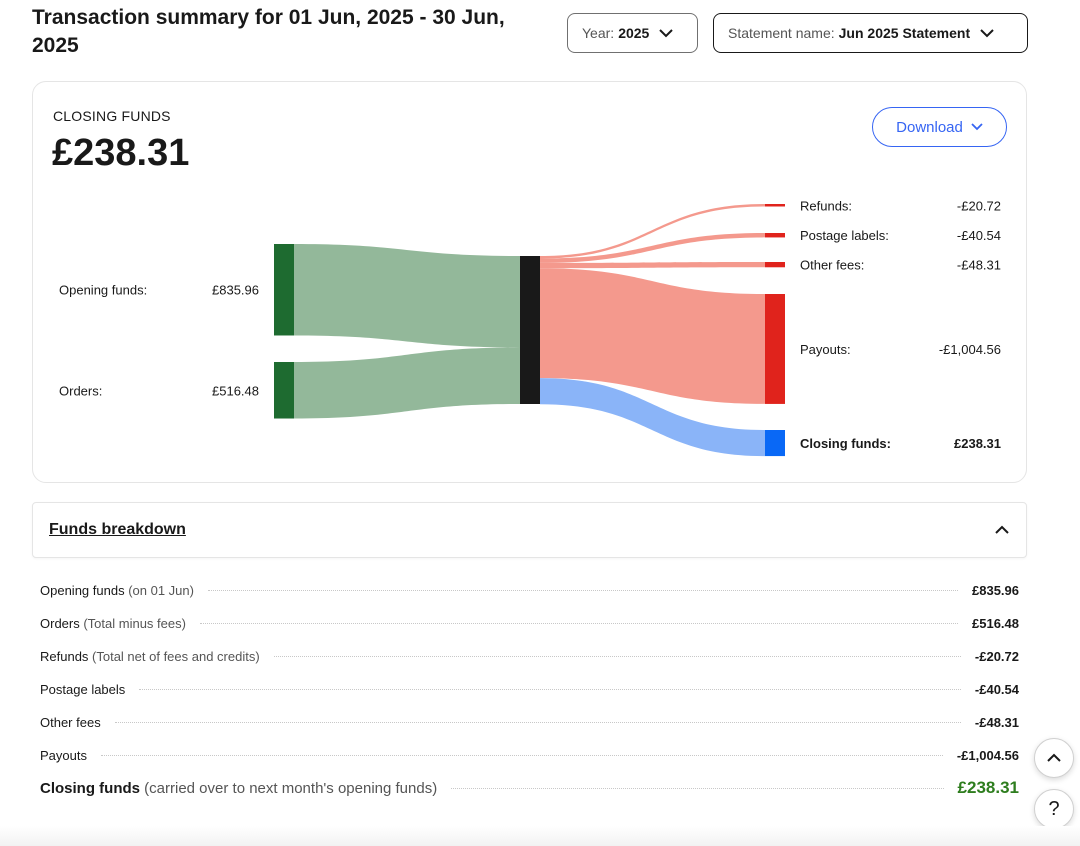 The image size is (1080, 846). What do you see at coordinates (979, 265) in the screenshot?
I see `sankey-value-output: -£48.31` at bounding box center [979, 265].